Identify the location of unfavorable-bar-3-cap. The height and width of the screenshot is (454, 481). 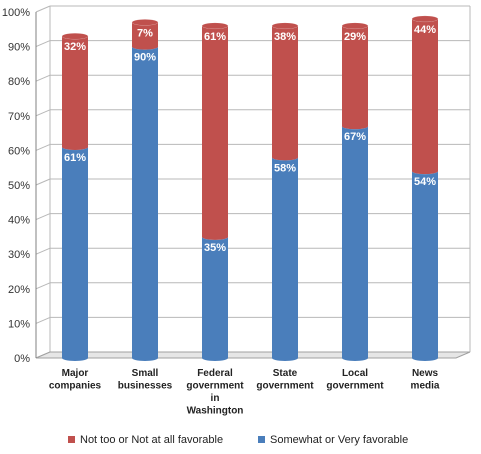
(285, 26).